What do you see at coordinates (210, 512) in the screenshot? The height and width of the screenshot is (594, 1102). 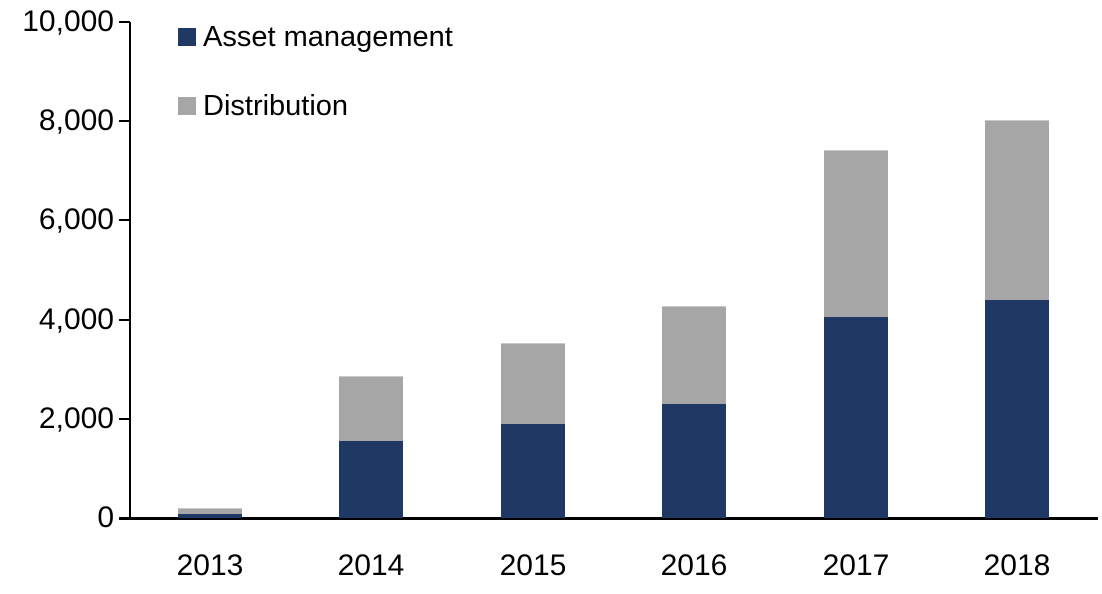 I see `bar-segment-distribution-2013` at bounding box center [210, 512].